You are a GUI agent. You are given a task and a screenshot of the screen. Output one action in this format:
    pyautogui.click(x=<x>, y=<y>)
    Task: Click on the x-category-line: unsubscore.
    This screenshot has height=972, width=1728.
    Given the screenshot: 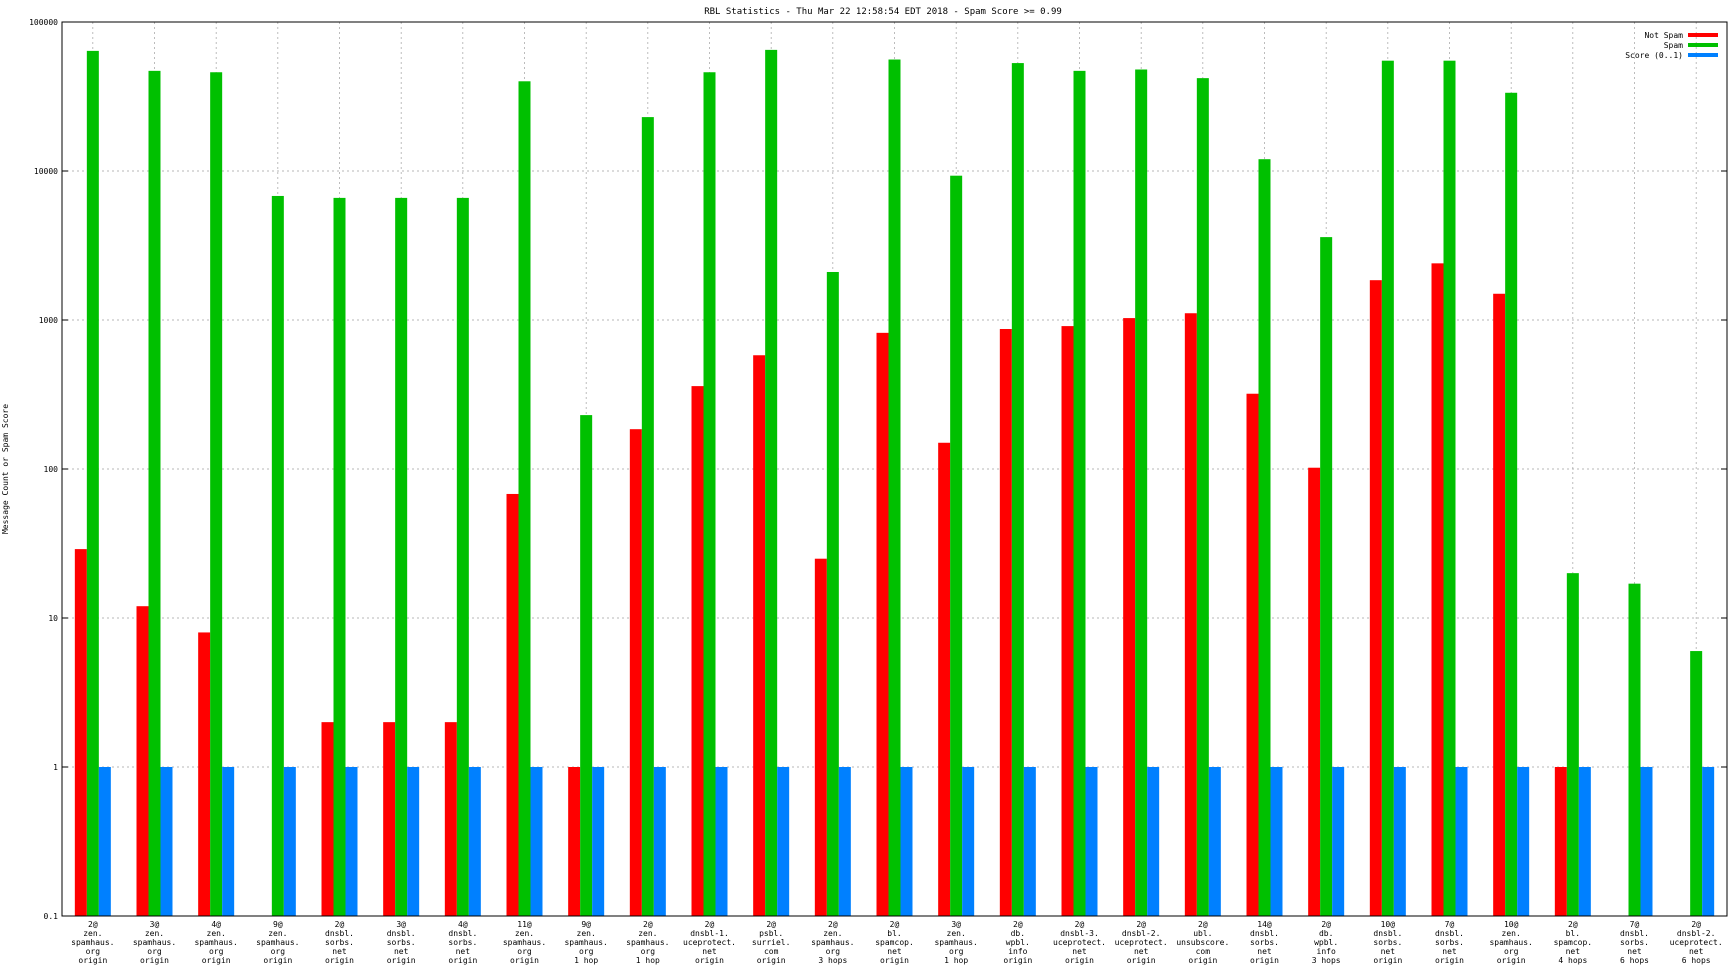 What is the action you would take?
    pyautogui.click(x=1202, y=942)
    